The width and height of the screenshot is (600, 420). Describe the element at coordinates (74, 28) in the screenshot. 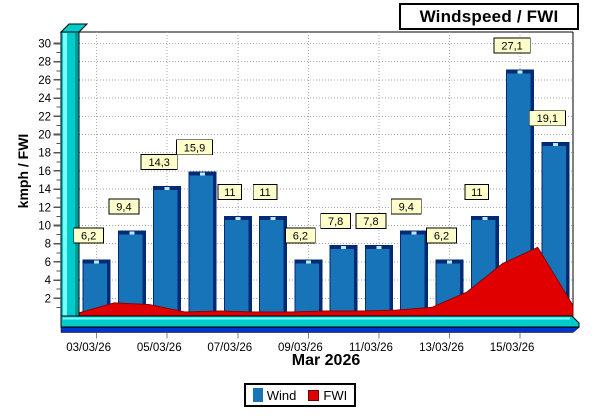

I see `axis-wall-bevel` at that location.